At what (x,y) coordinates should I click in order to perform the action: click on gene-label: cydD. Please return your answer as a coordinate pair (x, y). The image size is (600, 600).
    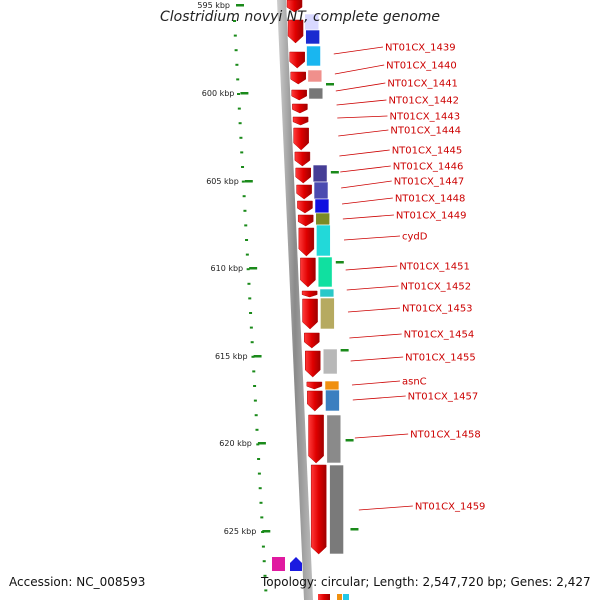
    Looking at the image, I should click on (415, 237).